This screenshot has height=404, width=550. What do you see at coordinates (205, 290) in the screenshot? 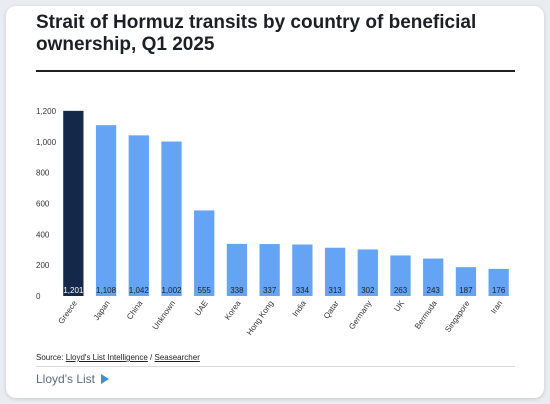
I see `data-label: 555` at bounding box center [205, 290].